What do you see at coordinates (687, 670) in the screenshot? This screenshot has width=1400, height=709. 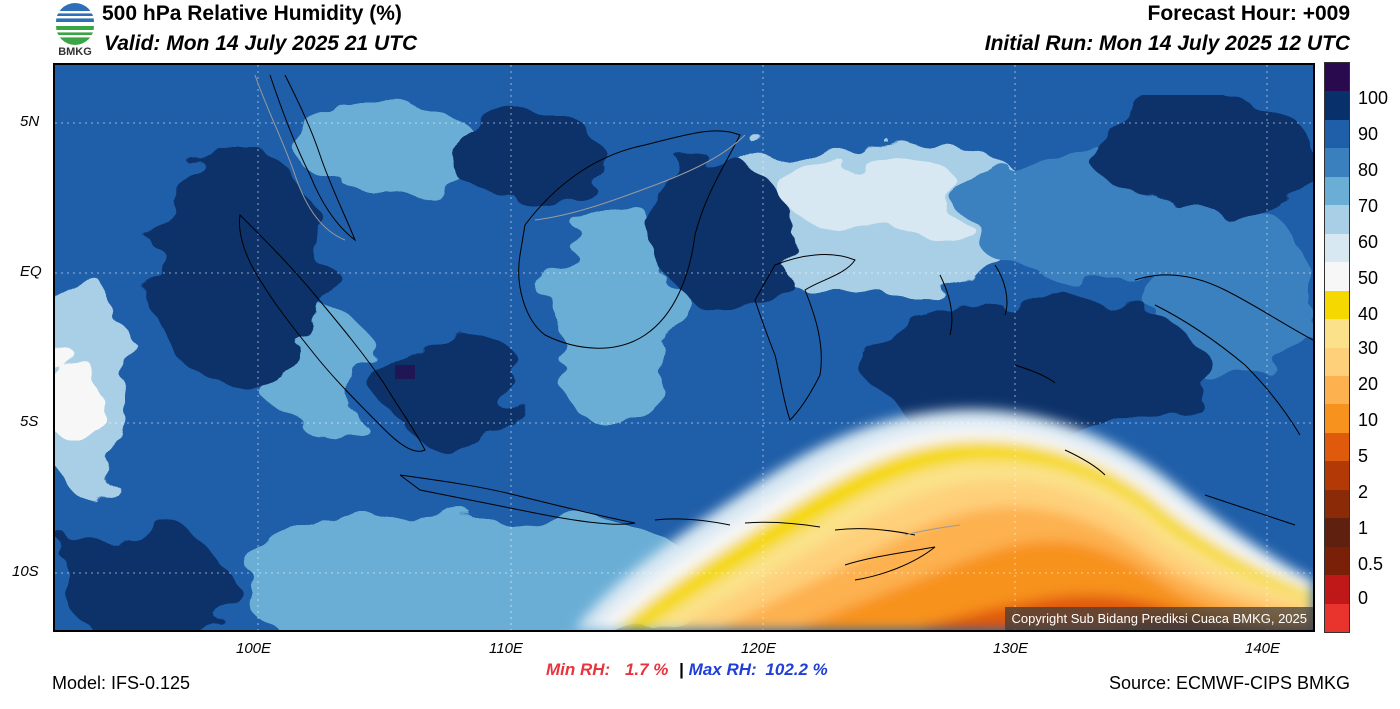 I see `rh-stats: Min RH: 1.7 % | Max RH: 102.2 %` at bounding box center [687, 670].